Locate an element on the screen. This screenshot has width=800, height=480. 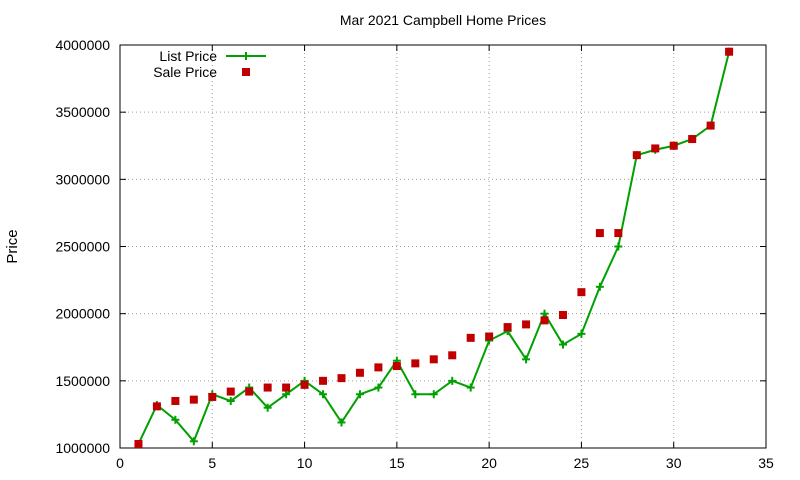
legend-label: List Price is located at coordinates (188, 56).